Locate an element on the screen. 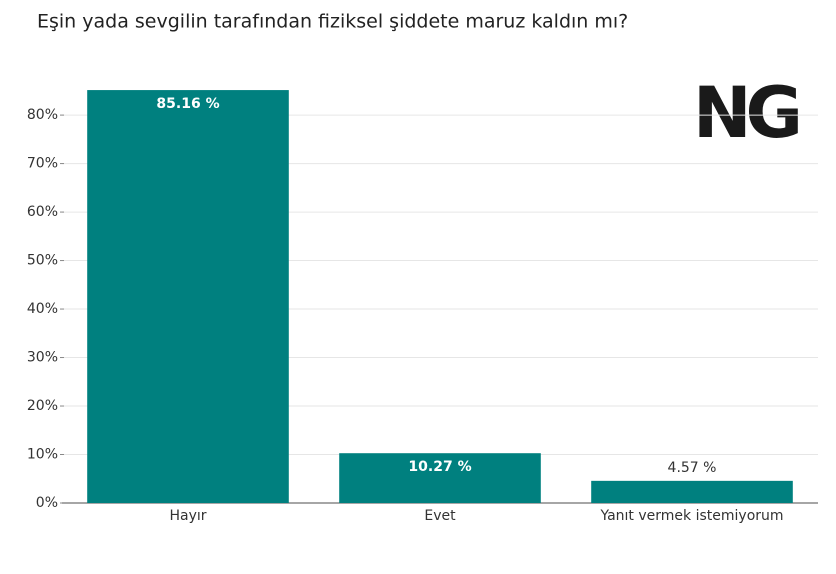  y-tick-label: 60% is located at coordinates (42, 212).